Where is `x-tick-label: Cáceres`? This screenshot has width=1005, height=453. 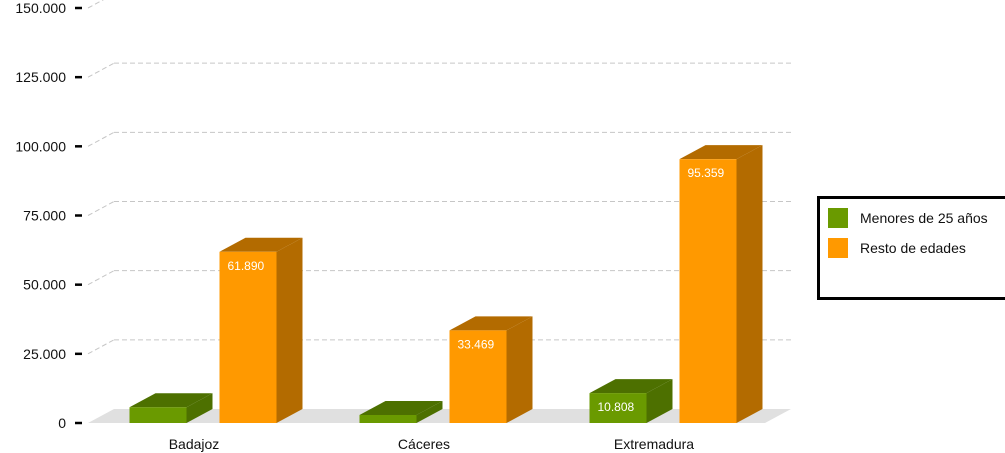 x-tick-label: Cáceres is located at coordinates (424, 444).